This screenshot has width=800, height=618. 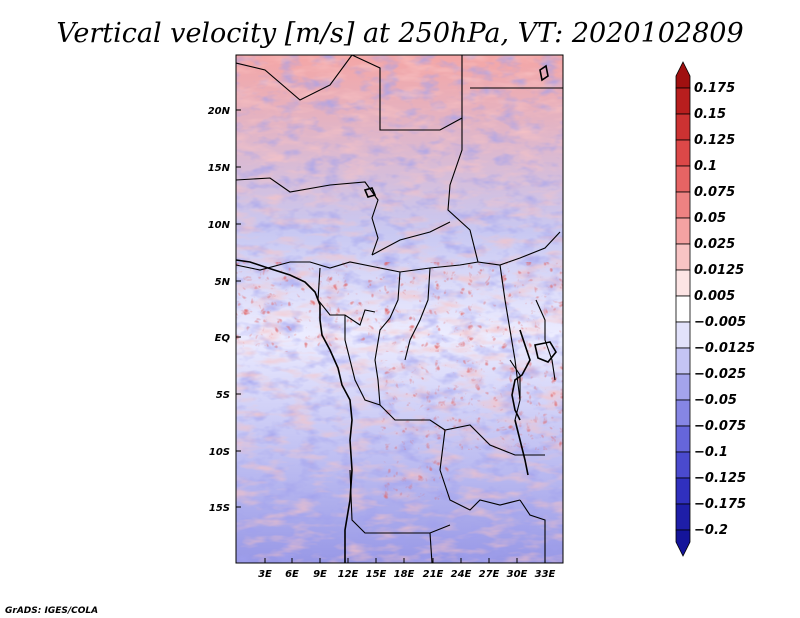 What do you see at coordinates (710, 218) in the screenshot?
I see `colorbar-label: 0.05` at bounding box center [710, 218].